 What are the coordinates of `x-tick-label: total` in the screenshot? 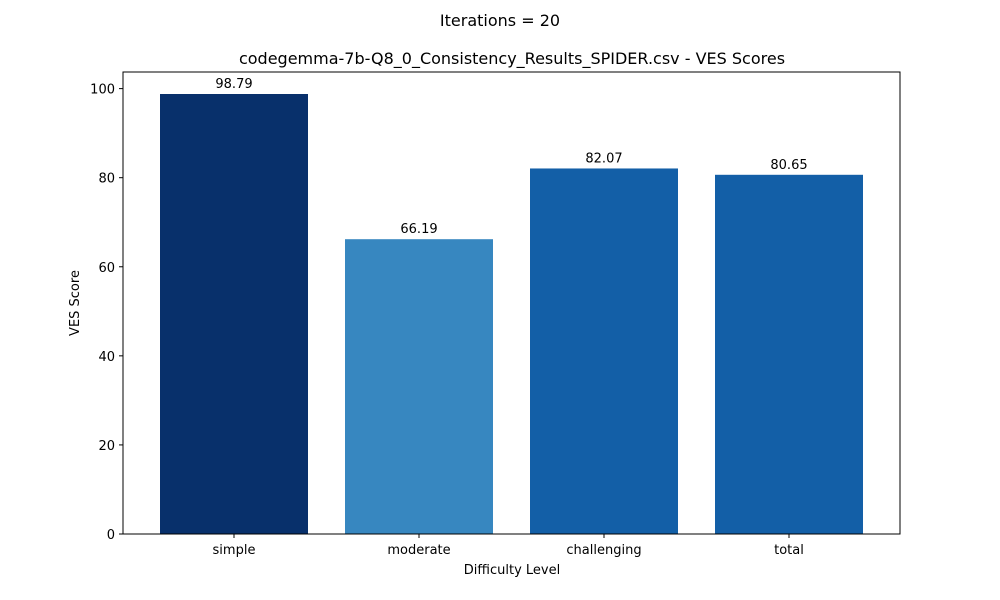 It's located at (789, 550).